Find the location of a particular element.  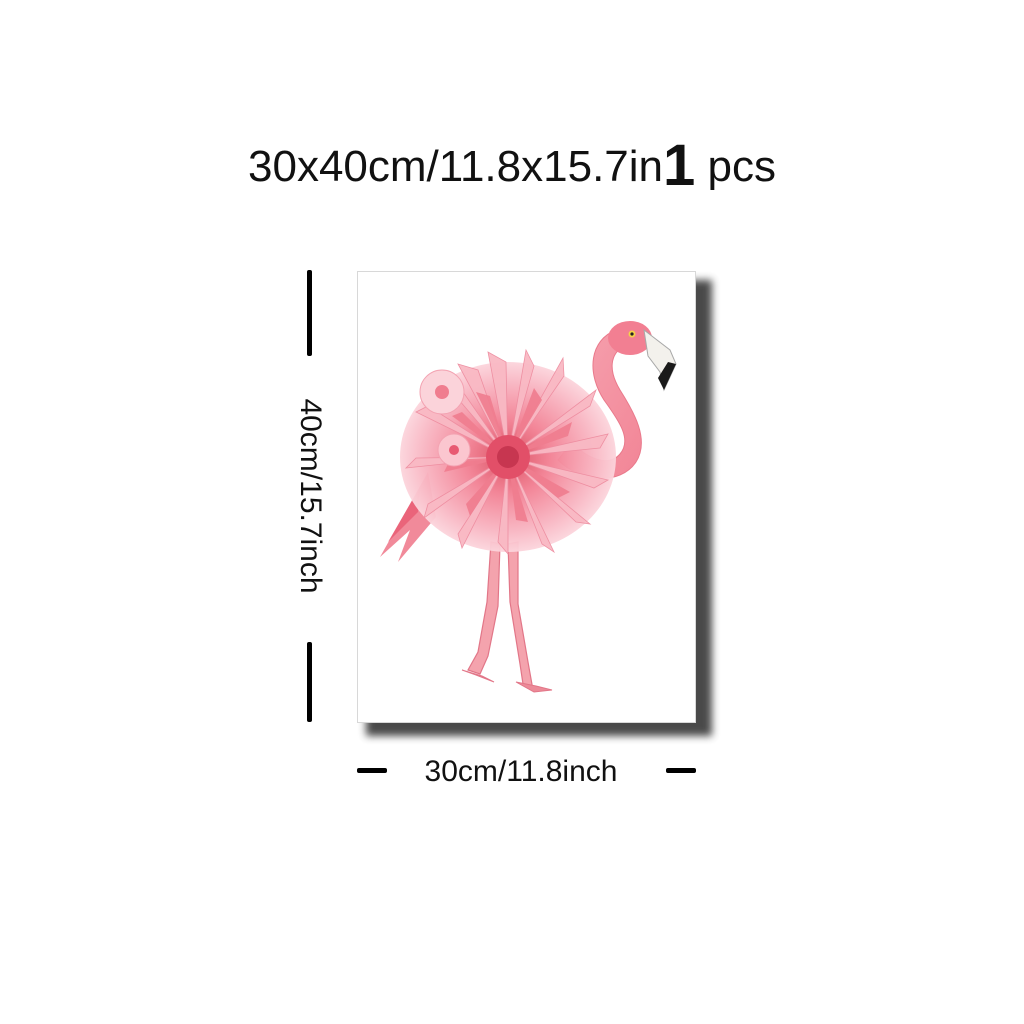

width-dimension-label: 30cm/11.8inch is located at coordinates (521, 771).